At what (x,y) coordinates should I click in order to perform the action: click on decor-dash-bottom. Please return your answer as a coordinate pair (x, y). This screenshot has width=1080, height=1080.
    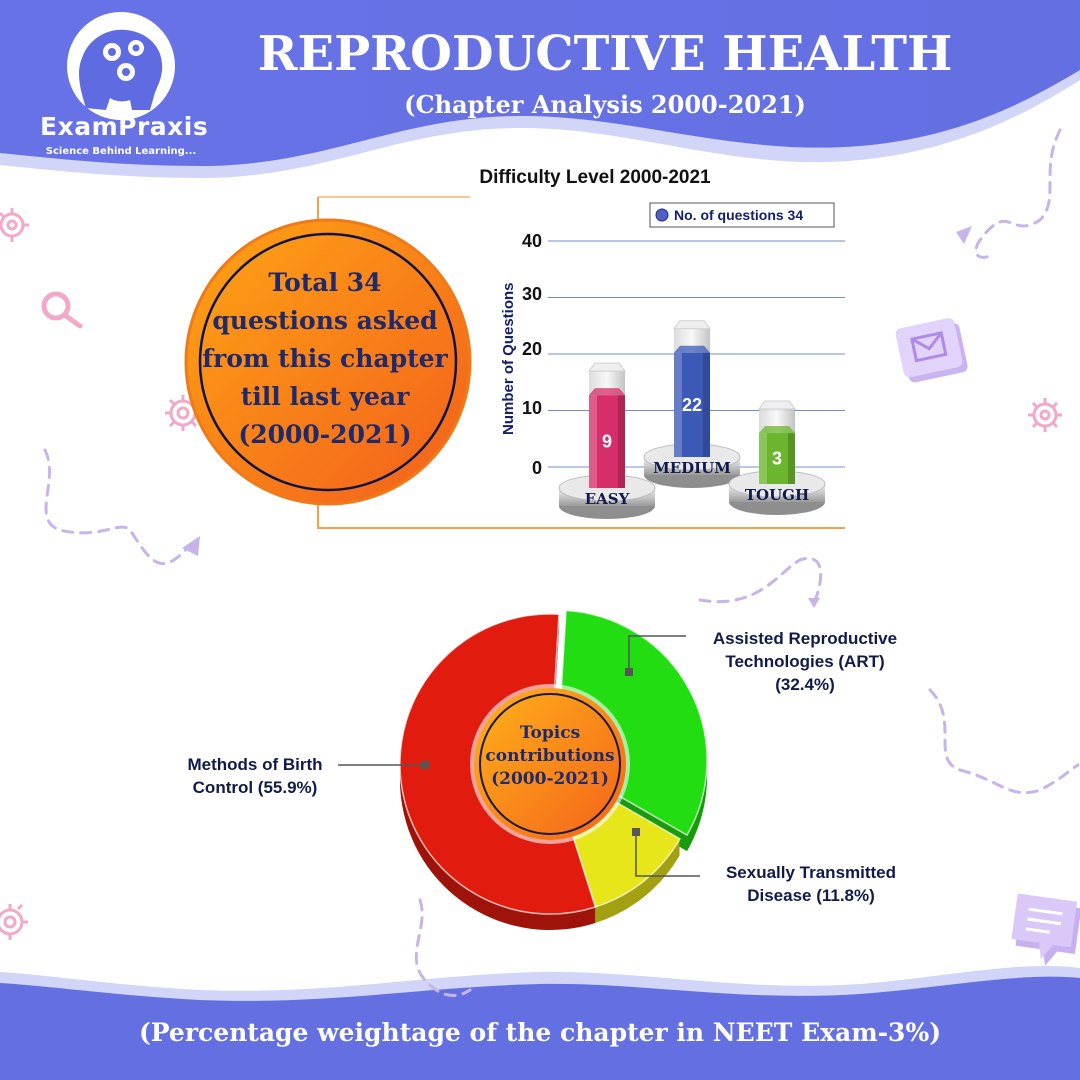
    Looking at the image, I should click on (443, 947).